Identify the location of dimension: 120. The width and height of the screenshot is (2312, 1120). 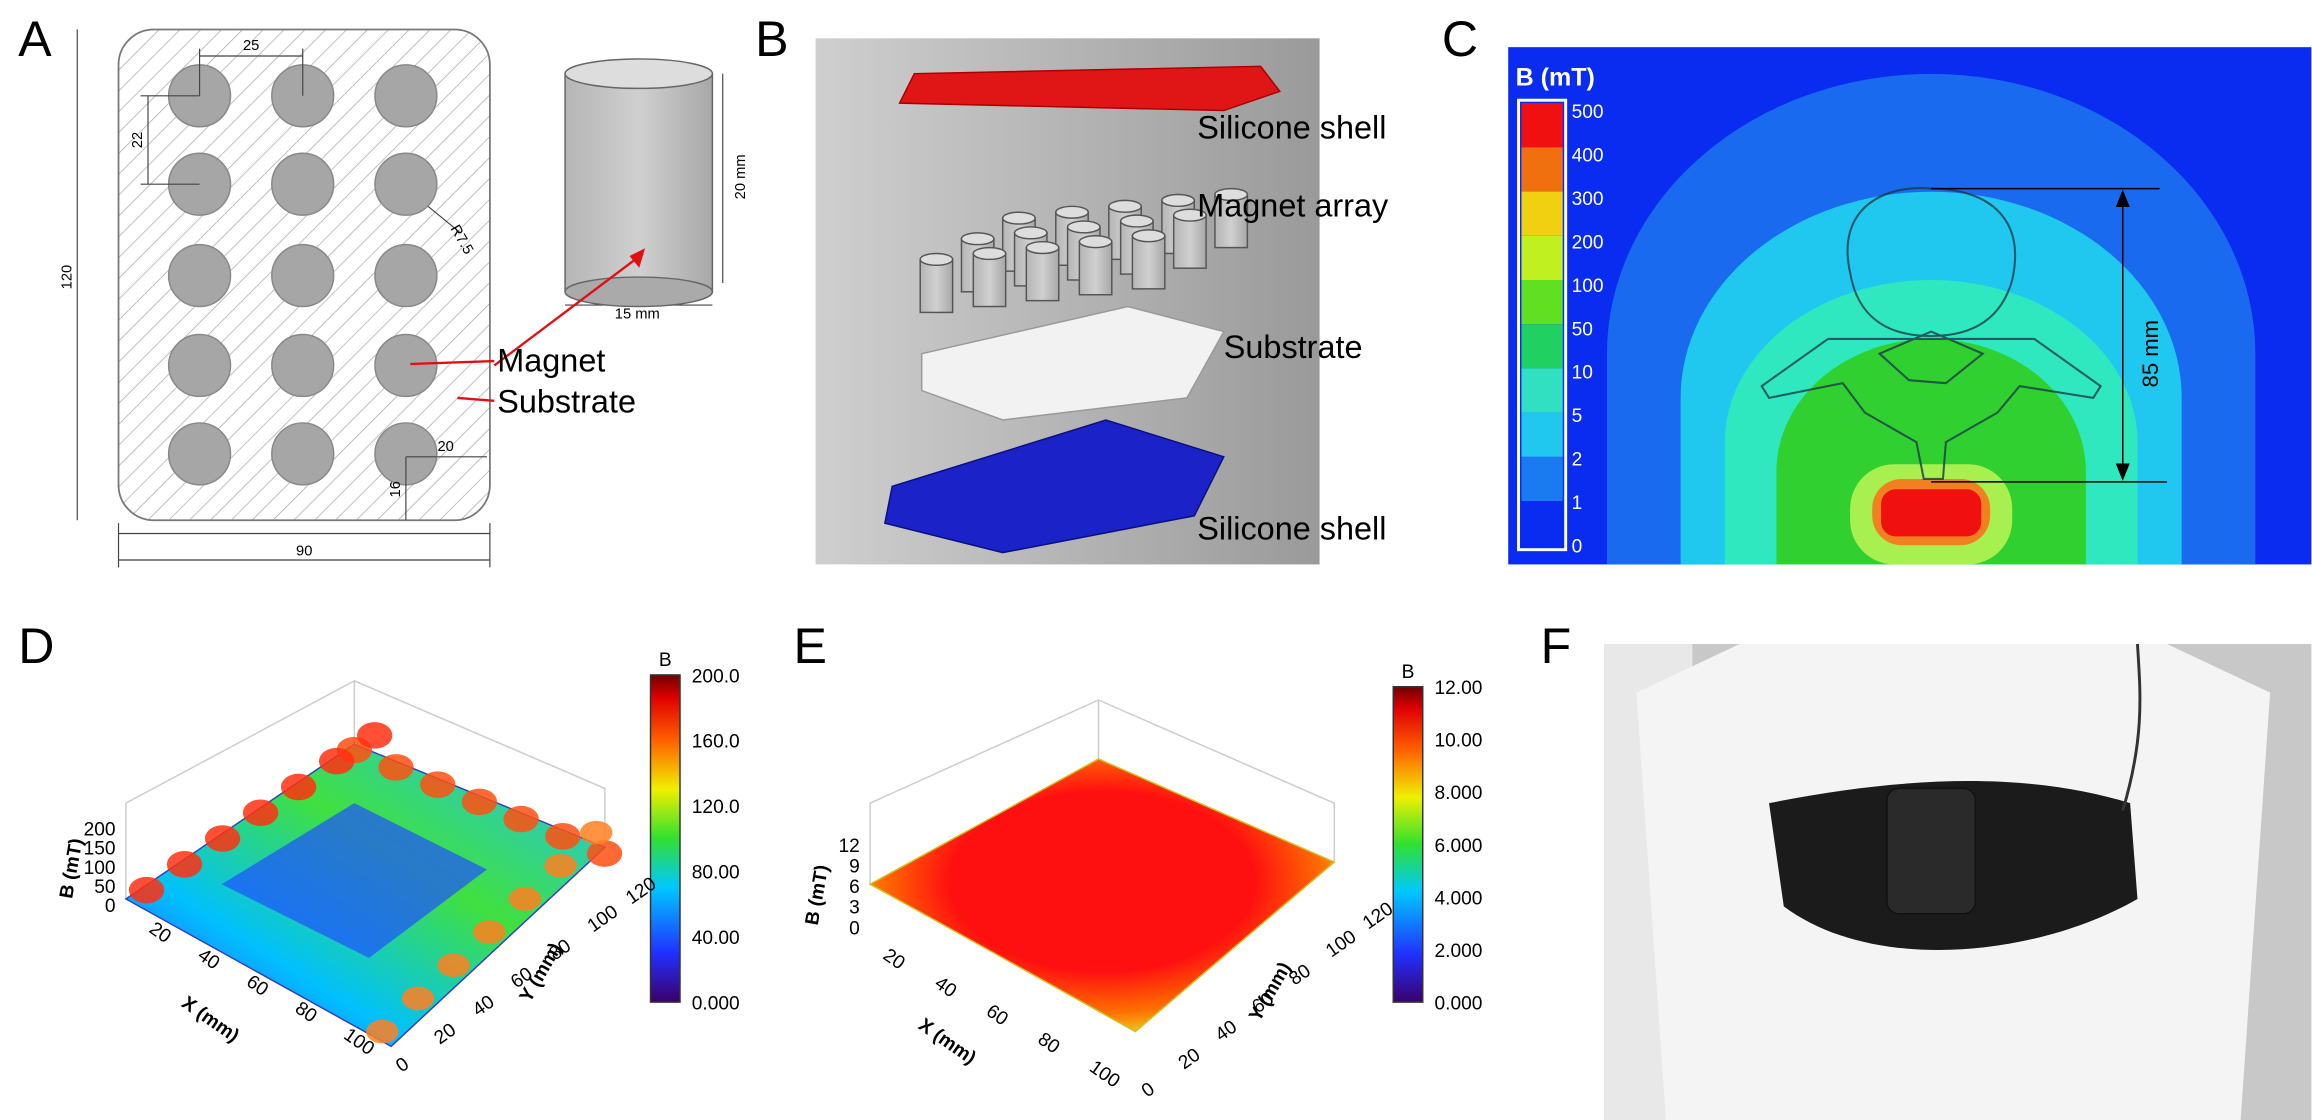
(67, 277).